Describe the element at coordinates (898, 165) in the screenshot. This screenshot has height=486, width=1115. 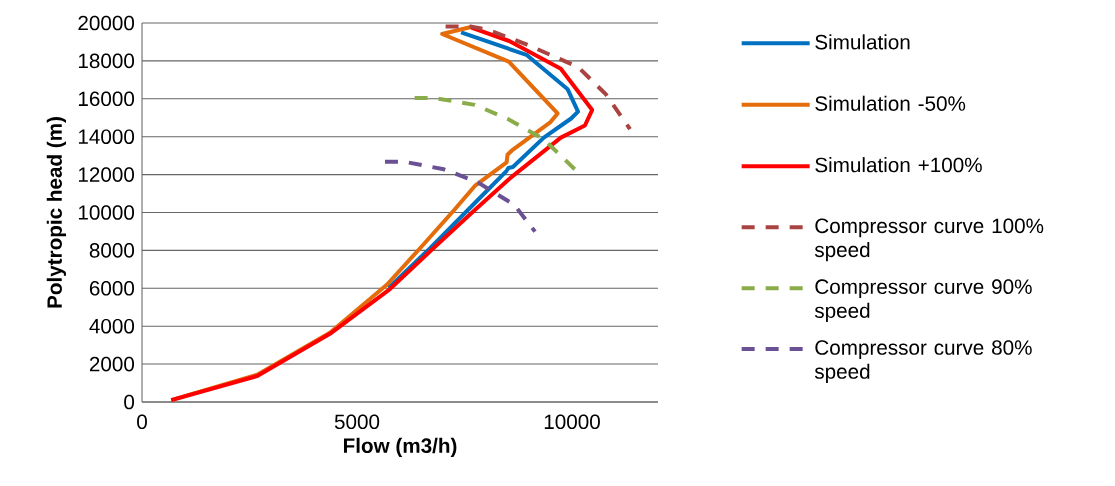
I see `legend-label: Simulation +100%` at that location.